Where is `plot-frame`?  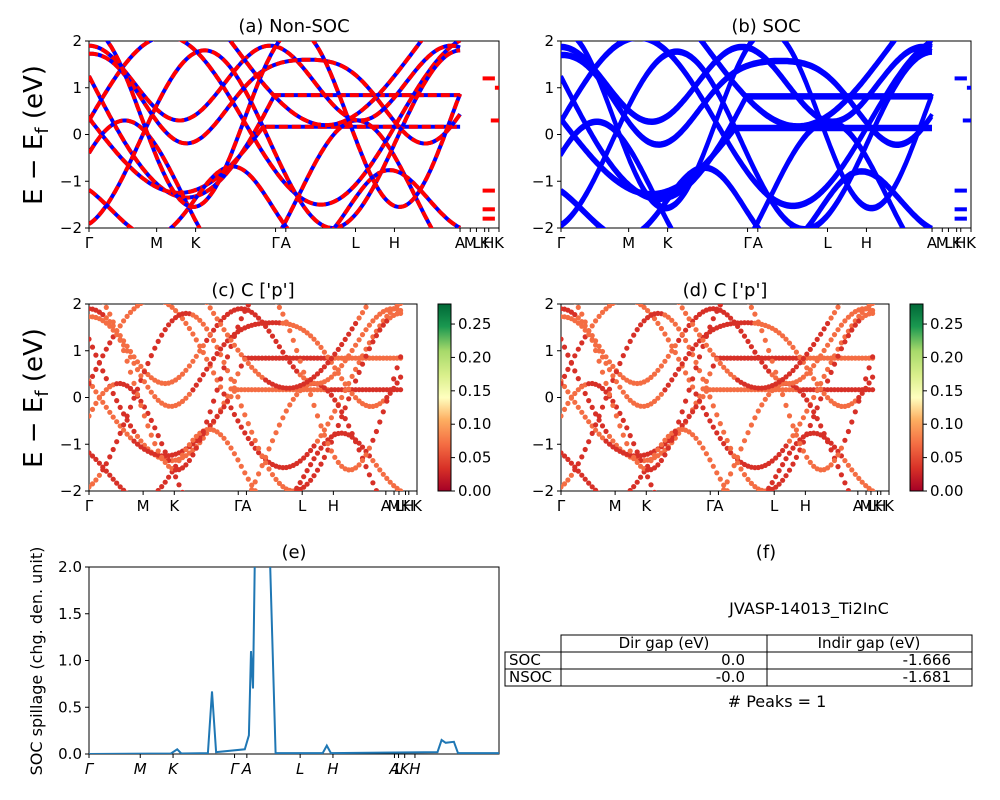
plot-frame is located at coordinates (294, 134).